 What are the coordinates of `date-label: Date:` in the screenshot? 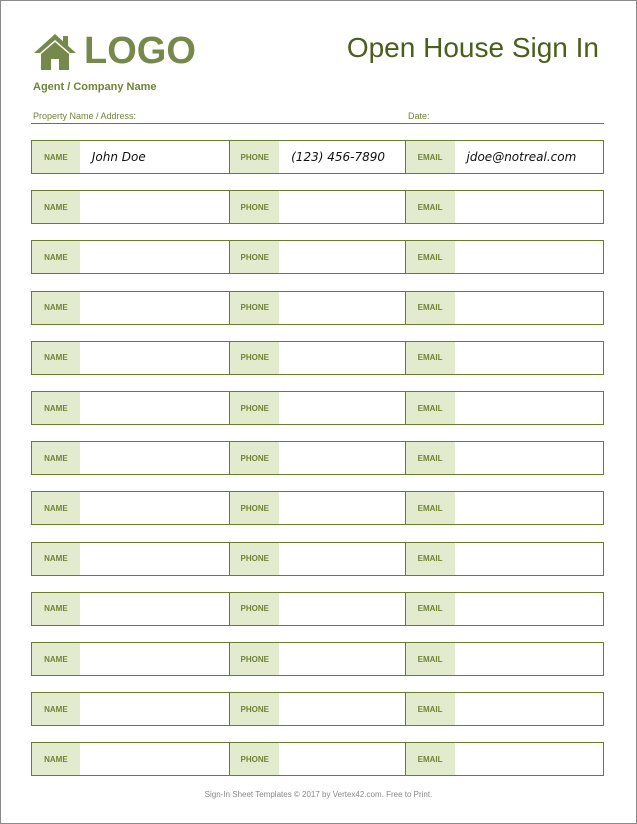 It's located at (419, 116).